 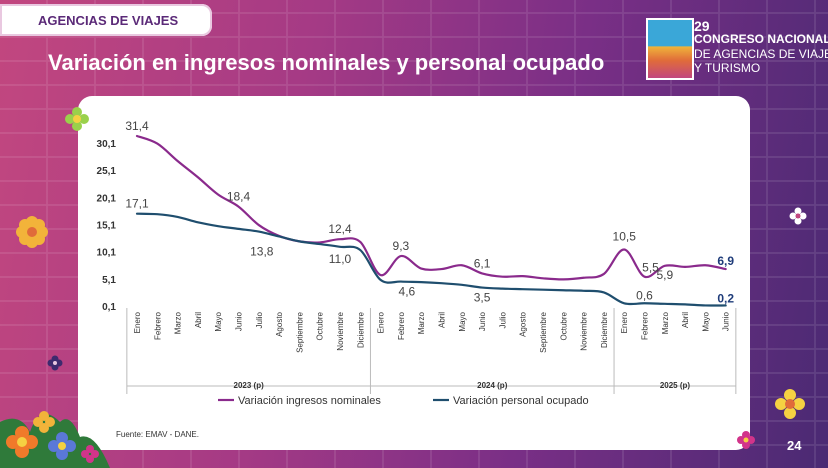 I want to click on data-label: 0,6, so click(x=644, y=295).